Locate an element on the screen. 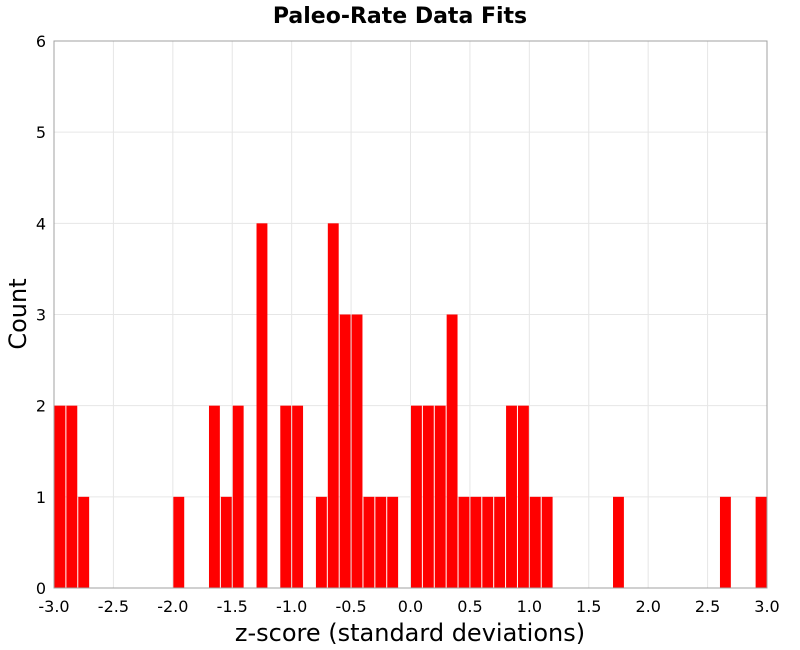 This screenshot has height=650, width=800. x-tick-label: 1.0 is located at coordinates (529, 606).